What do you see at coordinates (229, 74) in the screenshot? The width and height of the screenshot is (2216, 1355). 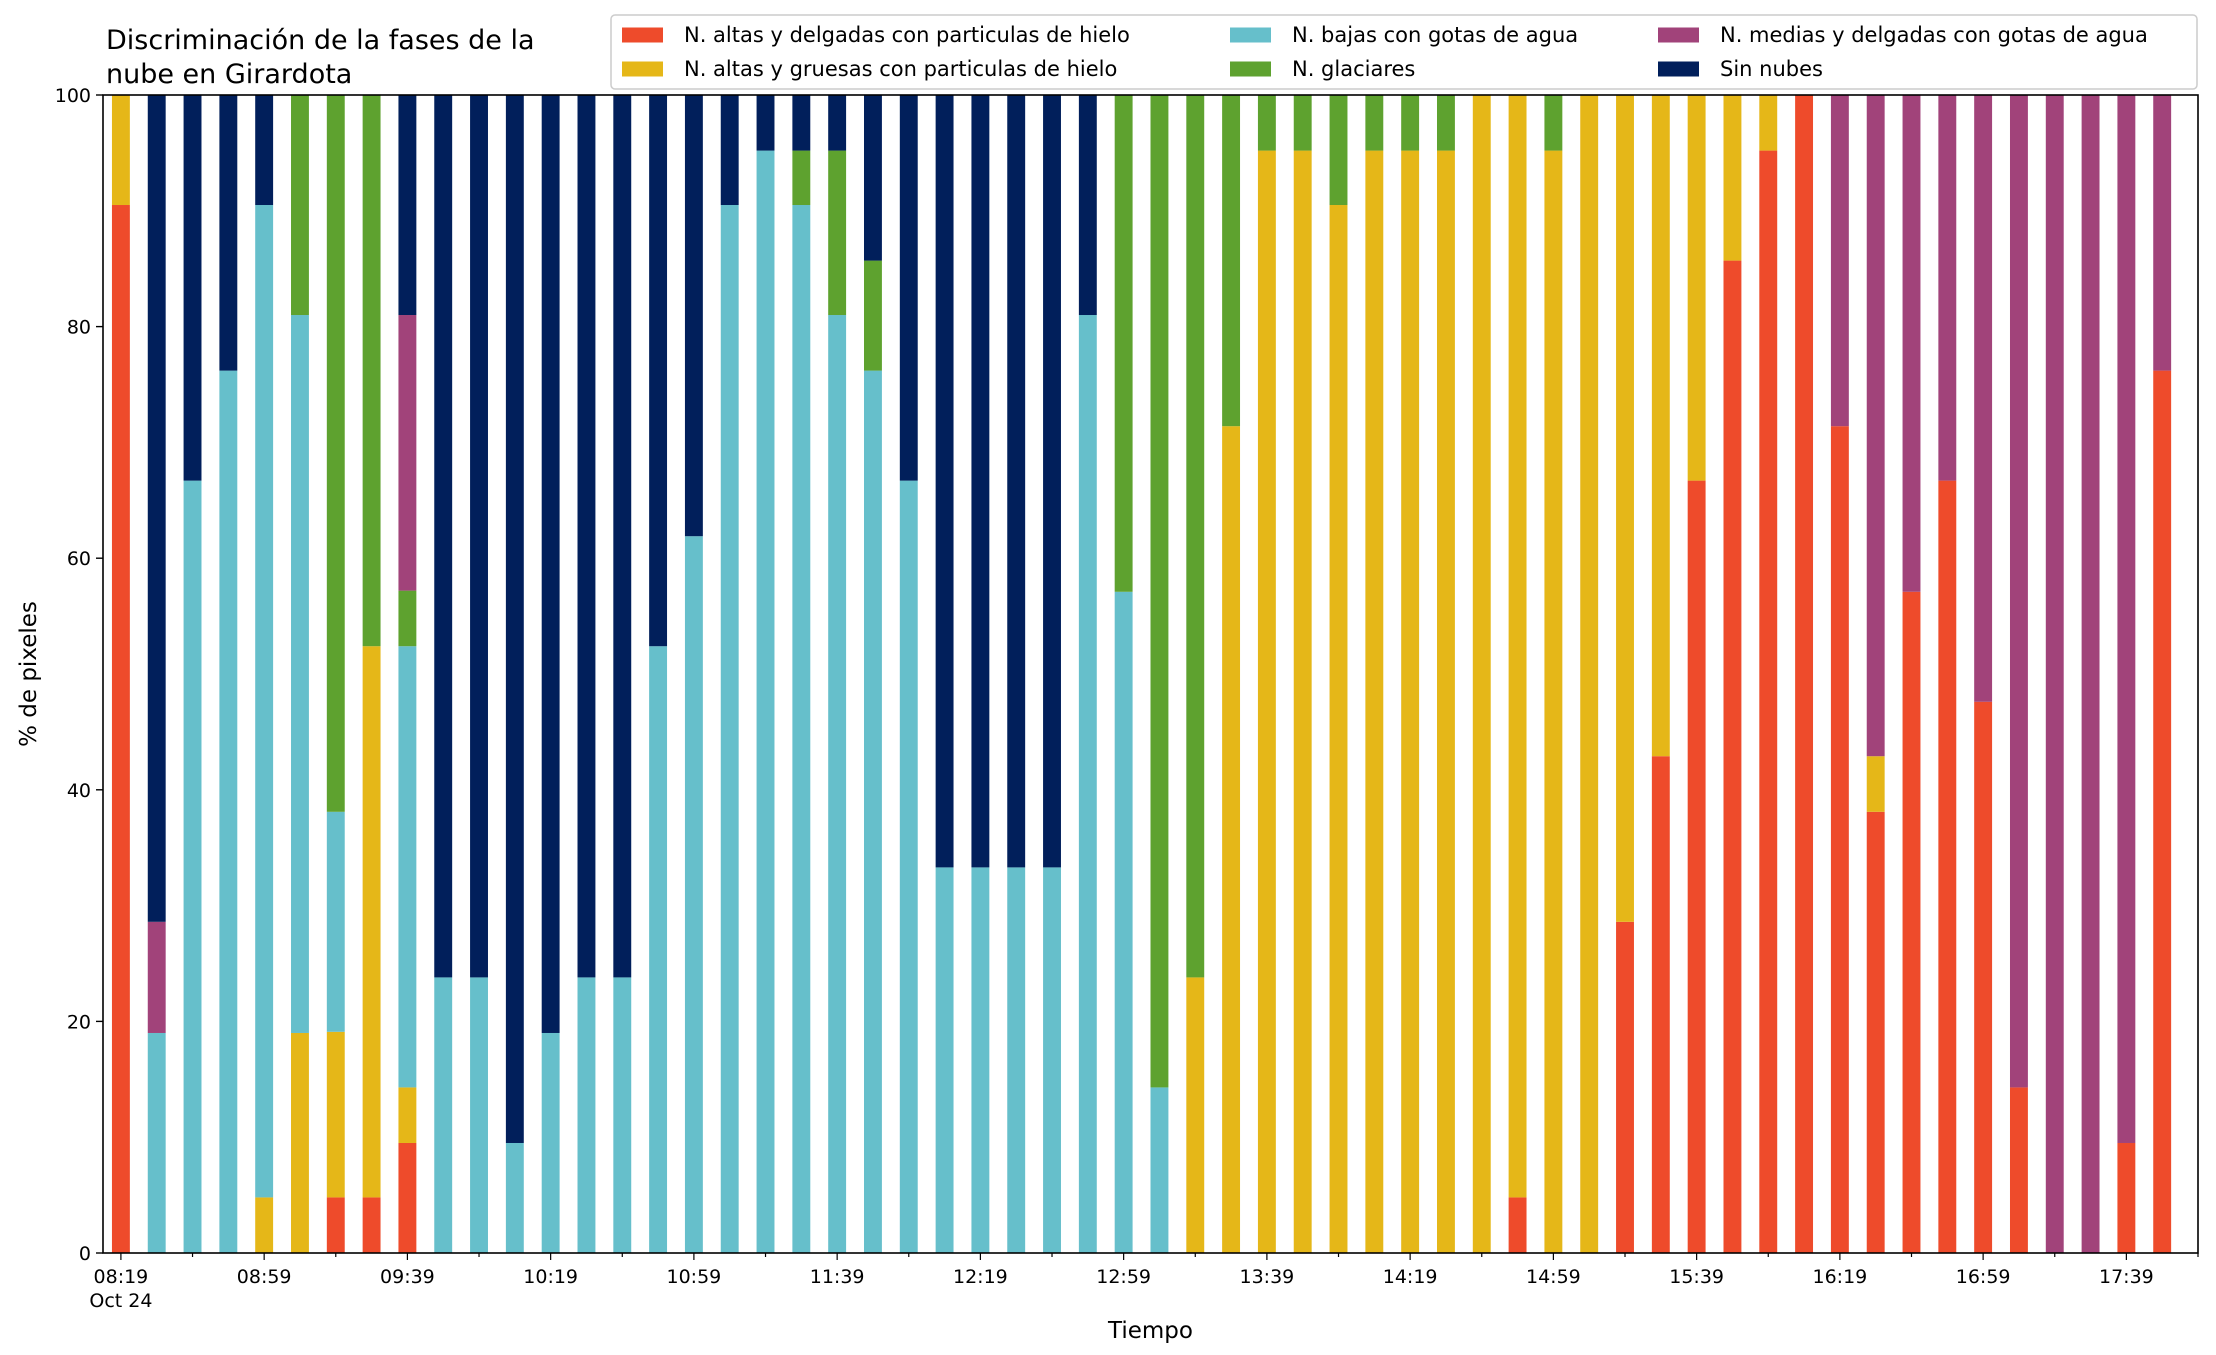 I see `chart-title-line-2: nube en Girardota` at bounding box center [229, 74].